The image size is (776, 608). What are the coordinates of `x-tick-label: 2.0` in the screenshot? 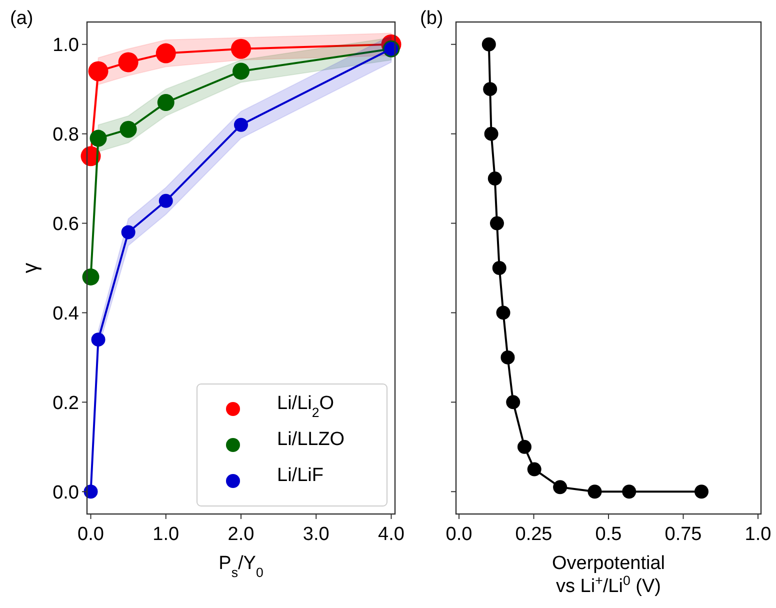 It's located at (241, 534).